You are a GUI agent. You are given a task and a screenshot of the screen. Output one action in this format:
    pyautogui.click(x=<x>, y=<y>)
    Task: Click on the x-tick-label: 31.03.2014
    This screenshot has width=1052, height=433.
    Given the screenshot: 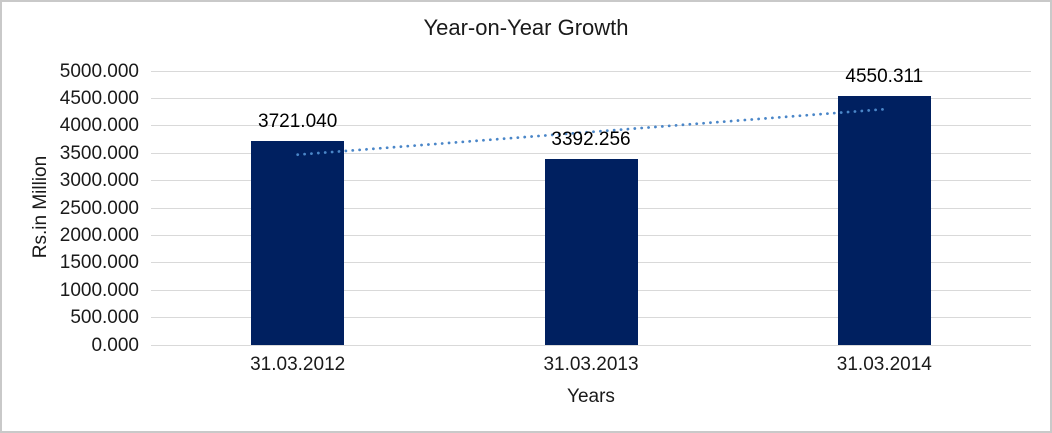 What is the action you would take?
    pyautogui.click(x=884, y=364)
    